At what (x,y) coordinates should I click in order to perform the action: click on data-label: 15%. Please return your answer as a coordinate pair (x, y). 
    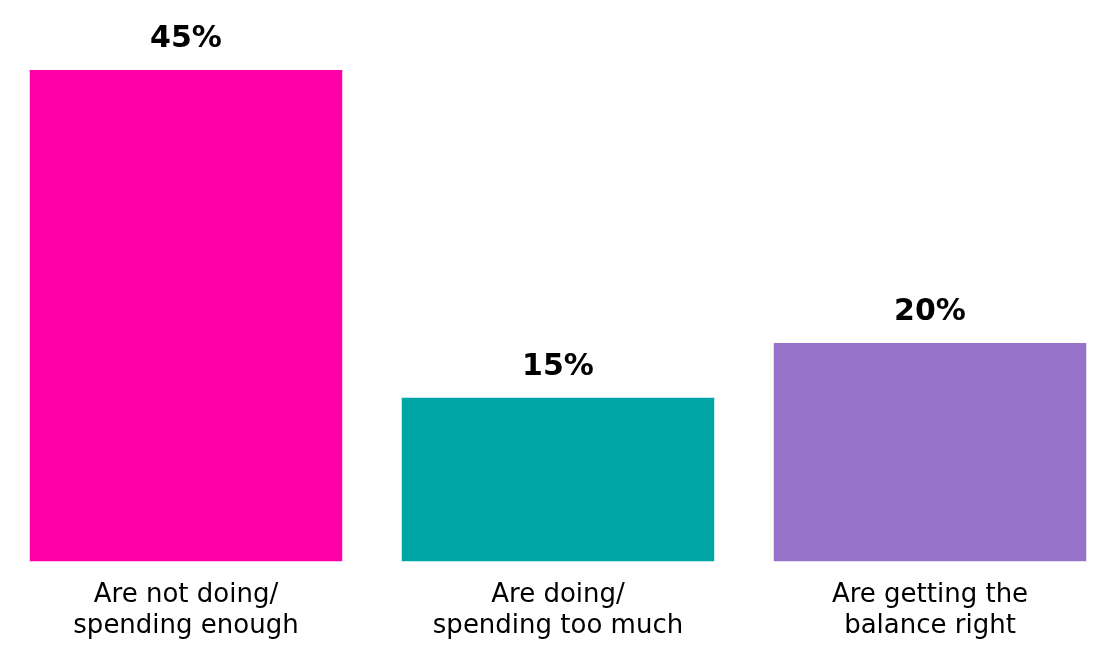
    Looking at the image, I should click on (558, 364).